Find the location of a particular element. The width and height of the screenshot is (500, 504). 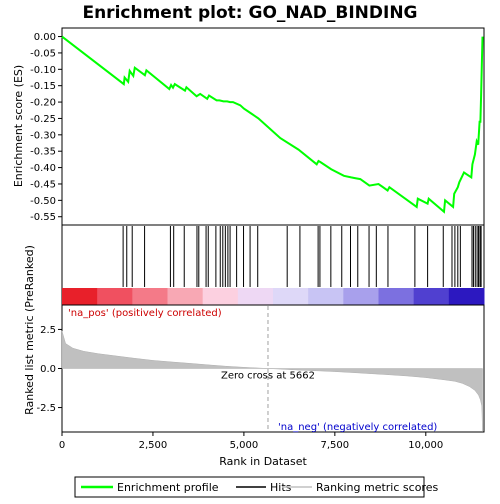

enrichment-y-tick-label: -0.40 is located at coordinates (43, 168).